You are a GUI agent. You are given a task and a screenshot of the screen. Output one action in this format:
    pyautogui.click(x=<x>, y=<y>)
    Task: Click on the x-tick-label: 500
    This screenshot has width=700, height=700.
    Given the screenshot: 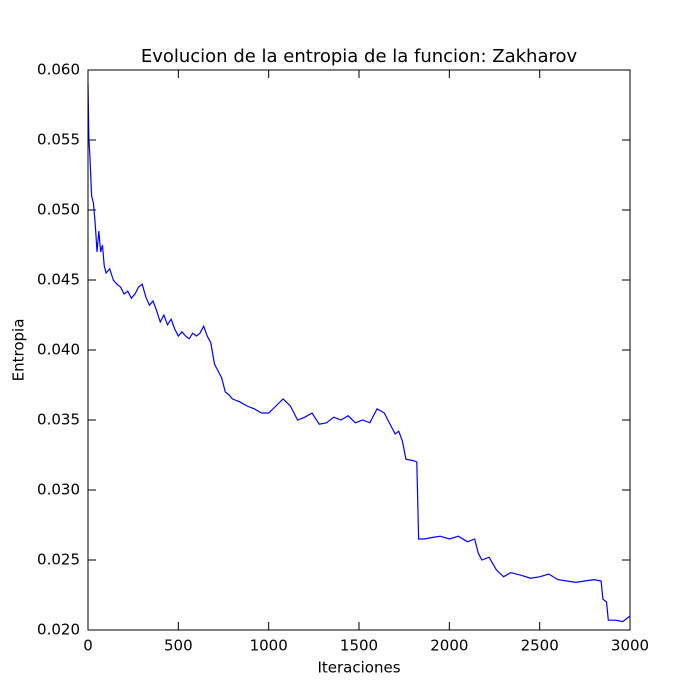 What is the action you would take?
    pyautogui.click(x=178, y=646)
    